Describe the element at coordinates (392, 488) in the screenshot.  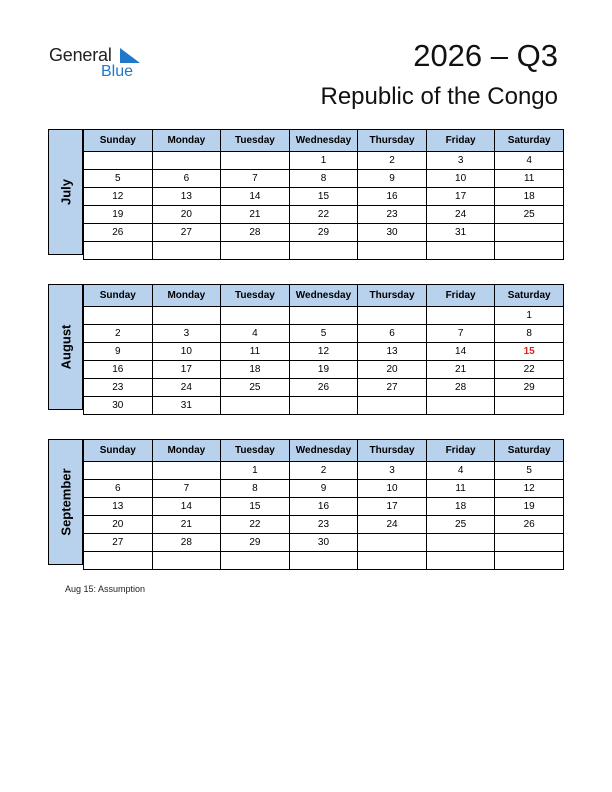
I see `day-cell: 10` at that location.